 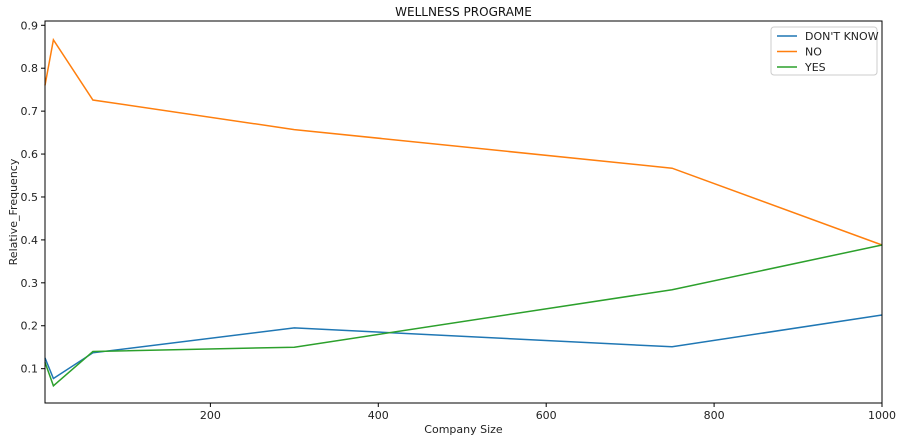 What do you see at coordinates (463, 347) in the screenshot?
I see `series-line-don-t-know` at bounding box center [463, 347].